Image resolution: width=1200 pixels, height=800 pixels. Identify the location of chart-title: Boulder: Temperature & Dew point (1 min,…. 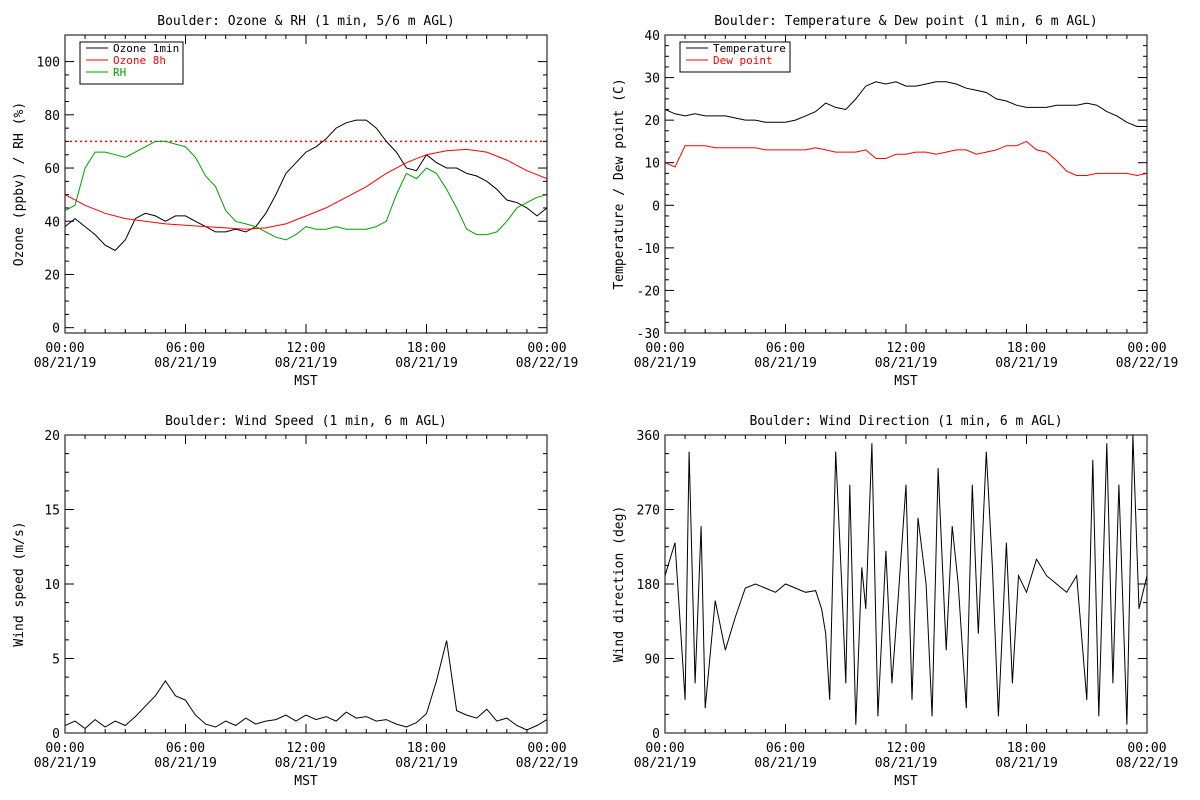
(906, 21).